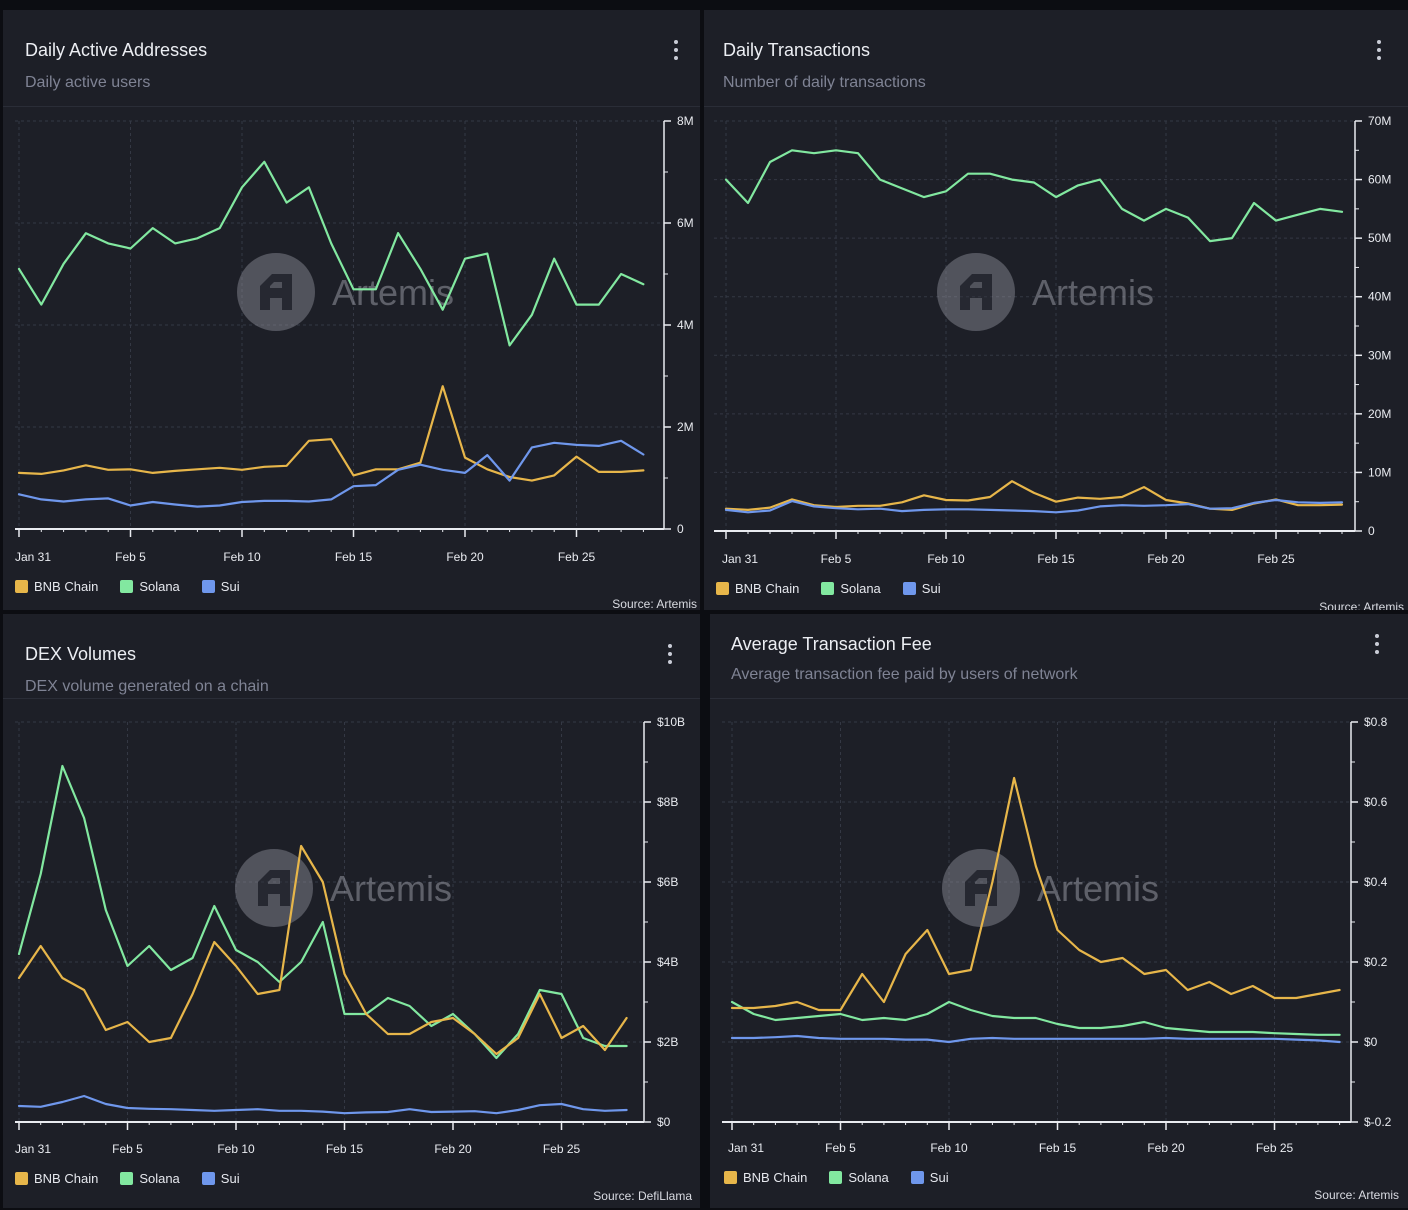 The image size is (1408, 1210). I want to click on artemis-logo-icon, so click(274, 888).